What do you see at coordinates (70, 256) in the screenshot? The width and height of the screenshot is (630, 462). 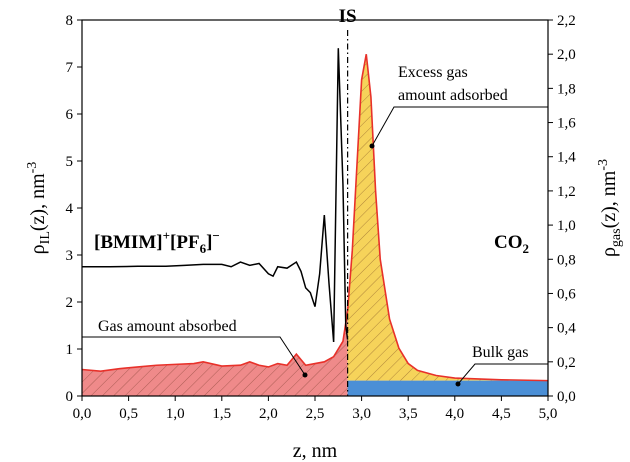 I see `y-left-tick-label: 3` at bounding box center [70, 256].